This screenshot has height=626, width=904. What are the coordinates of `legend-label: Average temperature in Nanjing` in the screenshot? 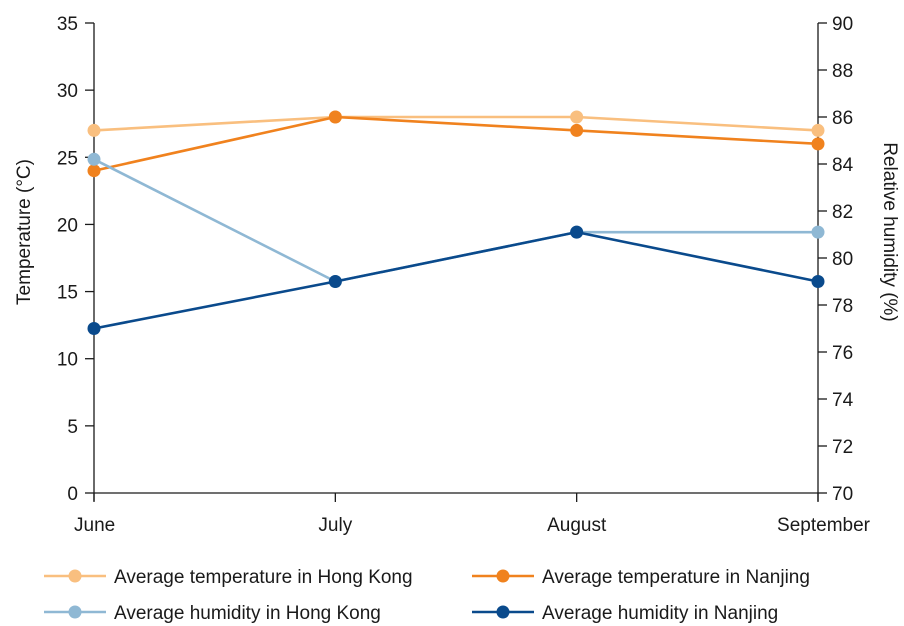 It's located at (676, 577).